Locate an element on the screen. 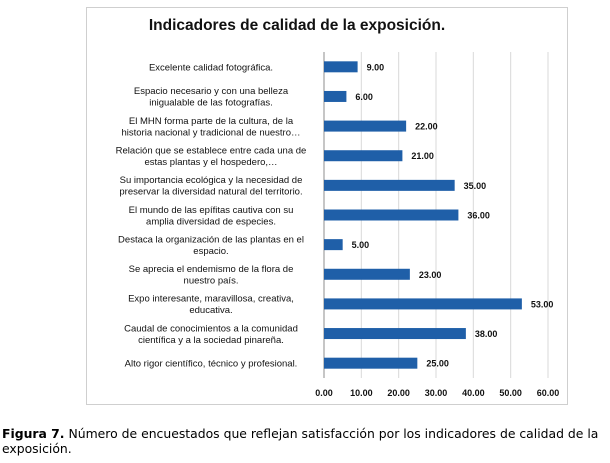 This screenshot has height=463, width=610. chart-title: Indicadores de calidad de la exposición. is located at coordinates (297, 25).